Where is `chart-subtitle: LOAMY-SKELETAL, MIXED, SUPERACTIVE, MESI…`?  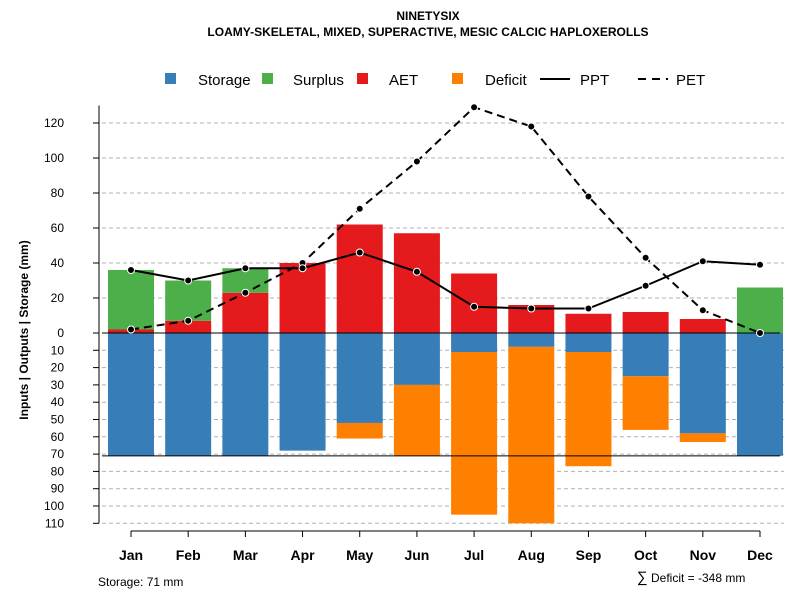 chart-subtitle: LOAMY-SKELETAL, MIXED, SUPERACTIVE, MESI… is located at coordinates (427, 32).